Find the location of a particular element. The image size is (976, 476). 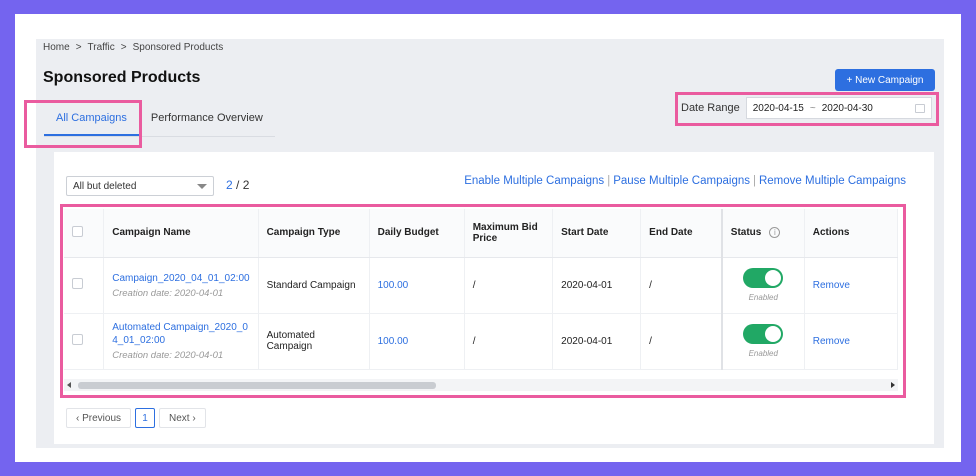

end-date-cell: / is located at coordinates (681, 285).